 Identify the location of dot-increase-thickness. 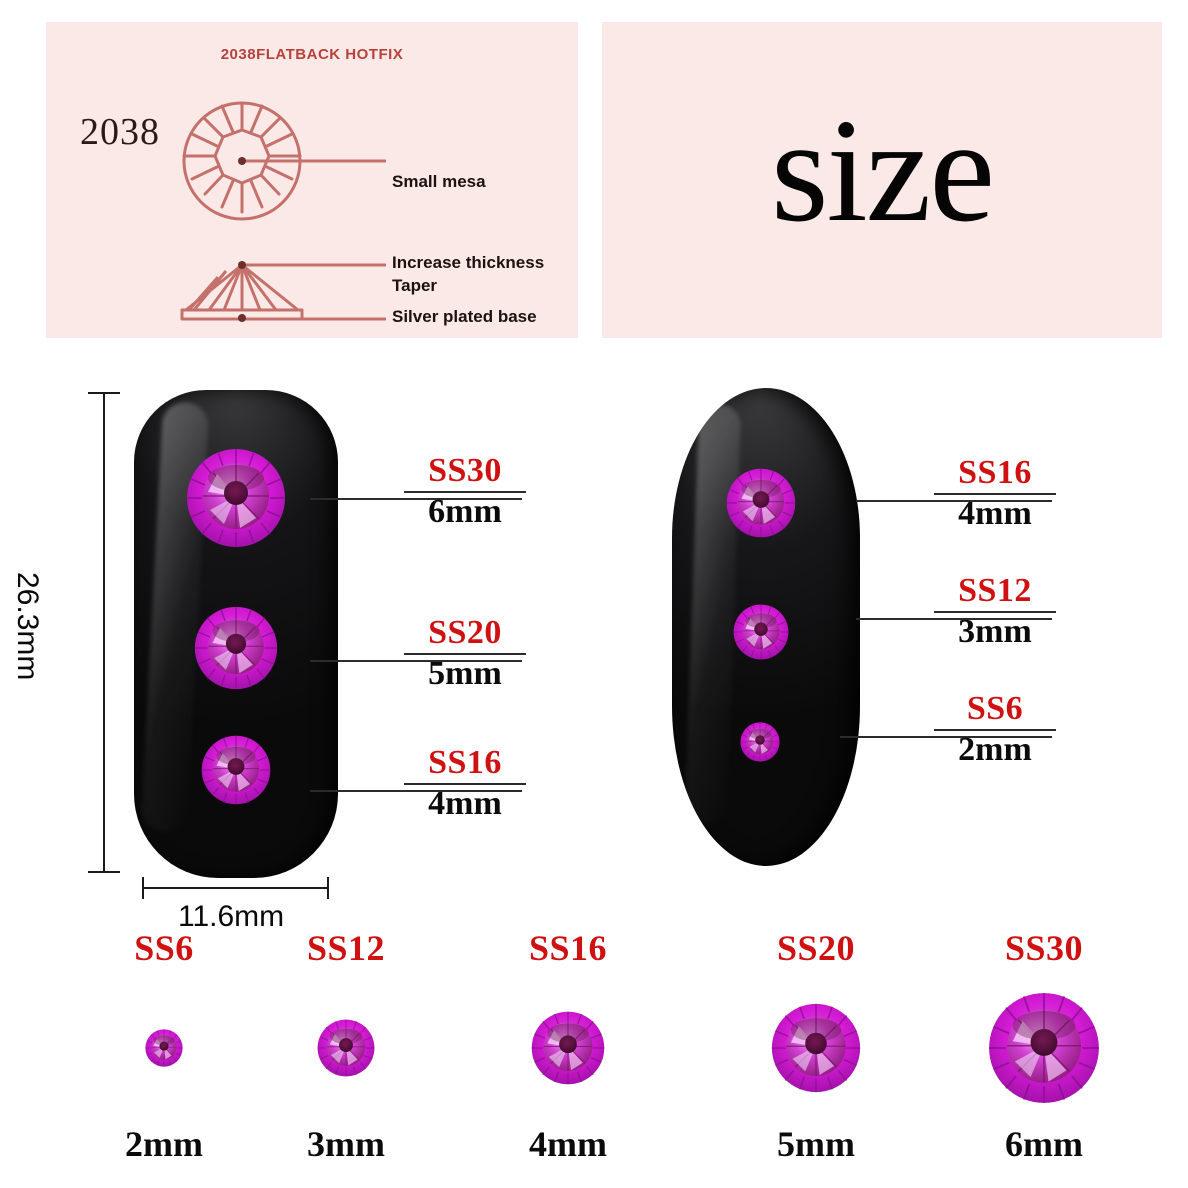
(242, 265).